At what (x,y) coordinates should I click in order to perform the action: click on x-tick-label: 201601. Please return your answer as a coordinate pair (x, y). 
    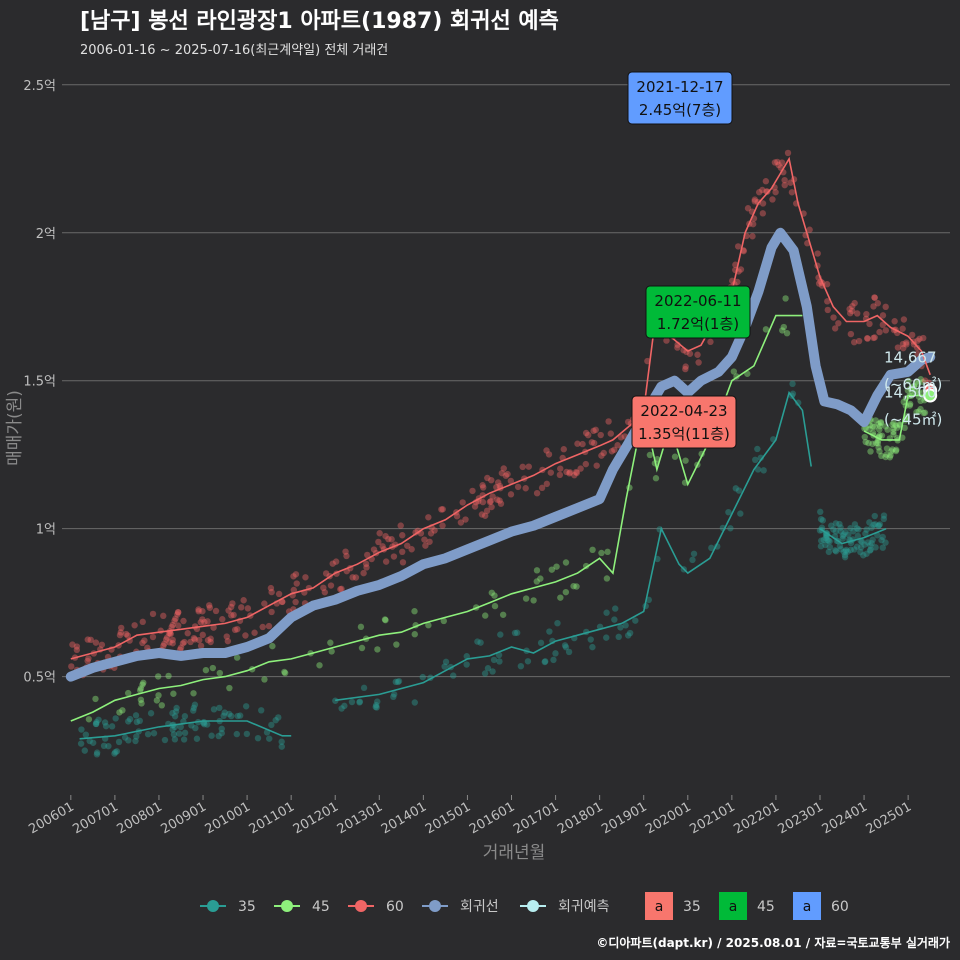
    Looking at the image, I should click on (492, 818).